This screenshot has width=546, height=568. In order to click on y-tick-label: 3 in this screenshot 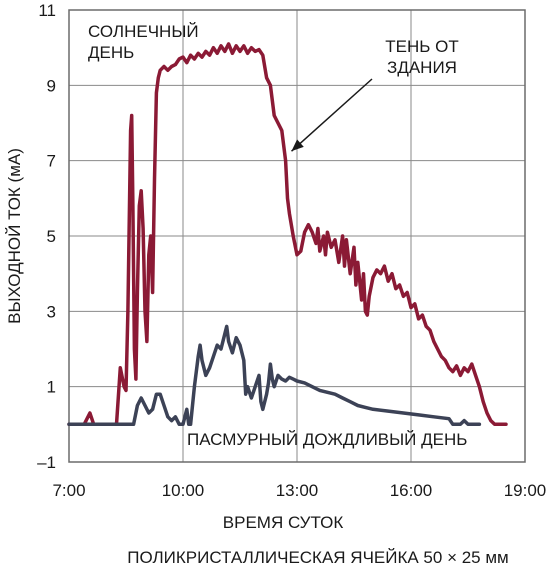, I will do `click(51, 311)`.